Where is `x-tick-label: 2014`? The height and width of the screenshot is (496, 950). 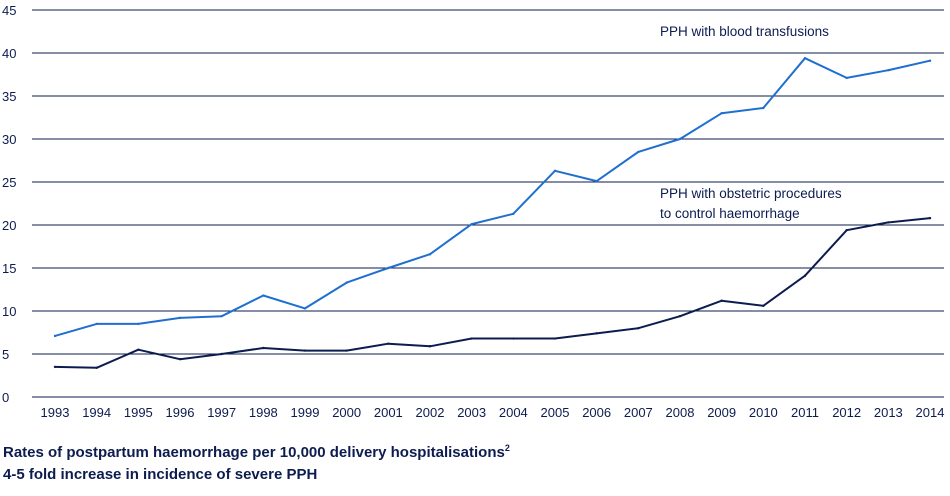
x-tick-label: 2014 is located at coordinates (930, 412).